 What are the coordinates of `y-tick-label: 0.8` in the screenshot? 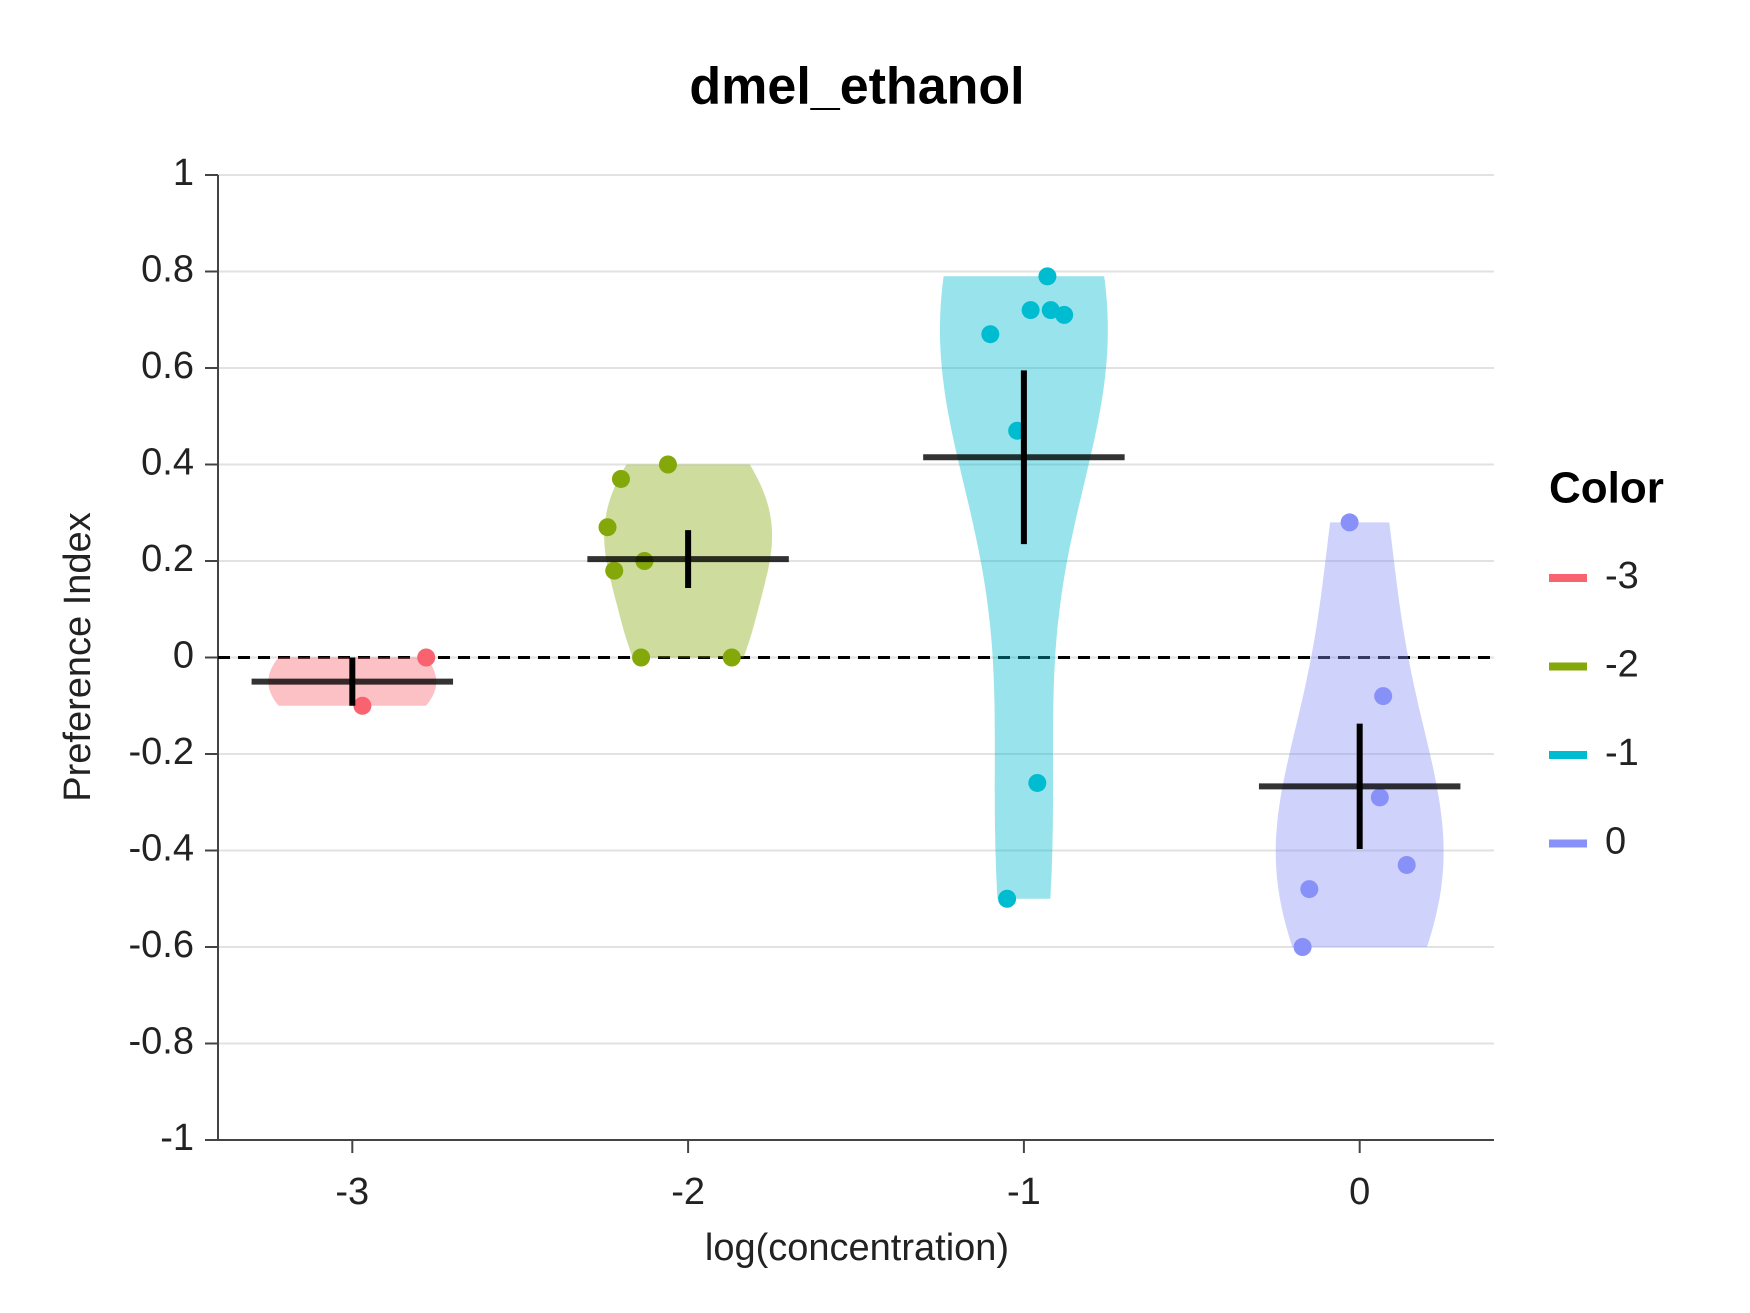 It's located at (167, 270).